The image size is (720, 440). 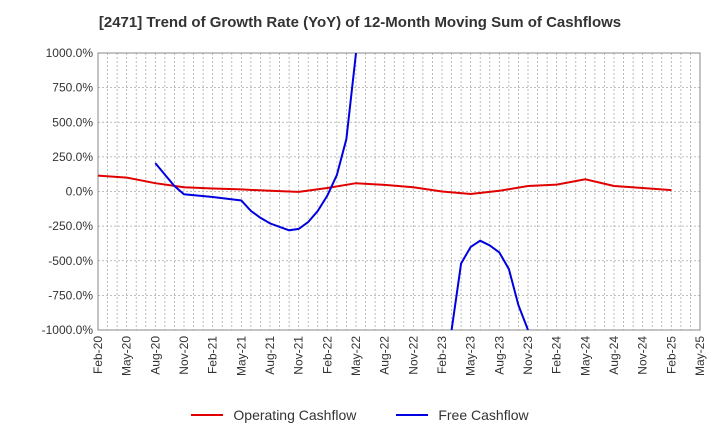 I want to click on y-tick-label: 1000.0%, so click(x=70, y=53).